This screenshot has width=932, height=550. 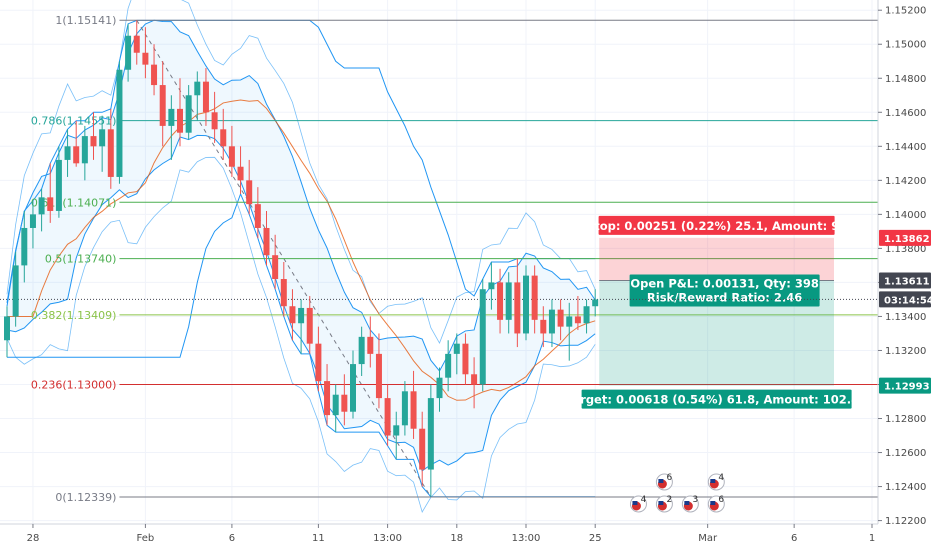 I want to click on price-tick-label: 1.13800, so click(x=905, y=249).